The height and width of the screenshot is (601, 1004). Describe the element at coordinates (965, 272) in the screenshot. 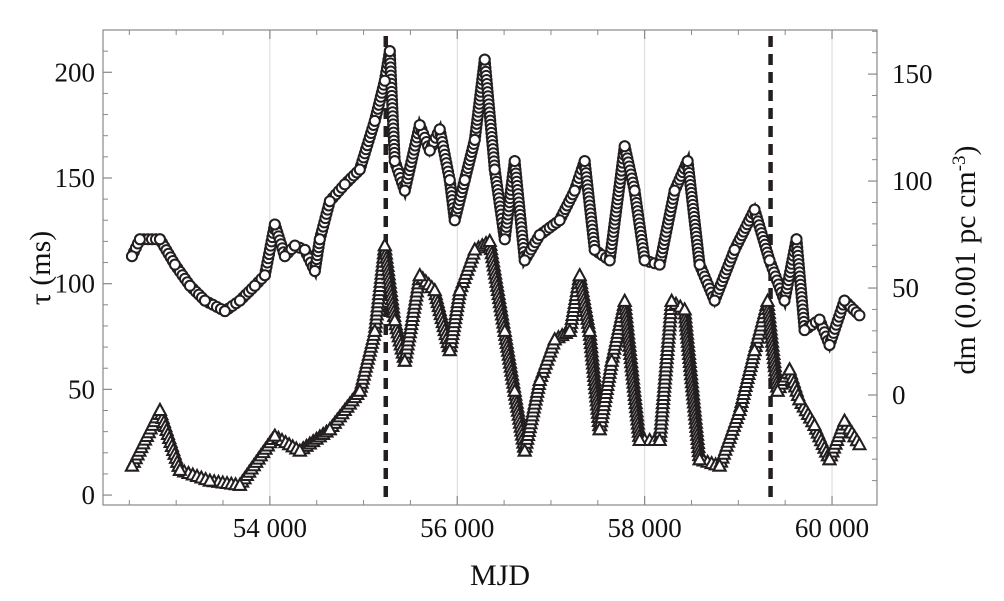

I see `y-axis-label-right-text: dm (0.001 pc cm` at that location.